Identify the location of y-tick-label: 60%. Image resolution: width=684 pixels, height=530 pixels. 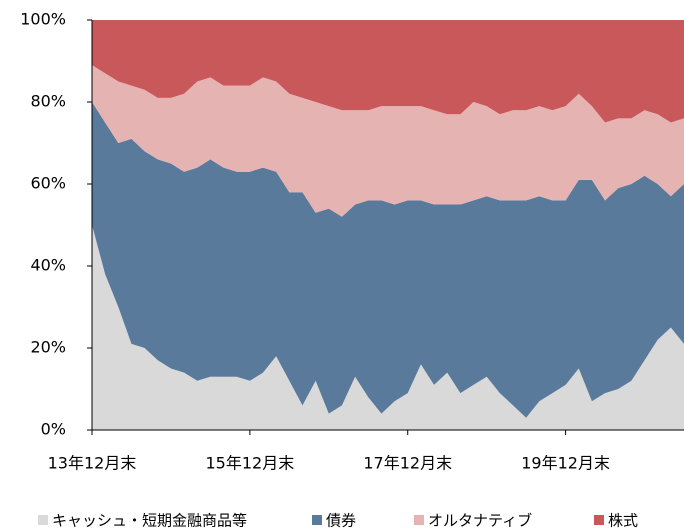
(48, 183).